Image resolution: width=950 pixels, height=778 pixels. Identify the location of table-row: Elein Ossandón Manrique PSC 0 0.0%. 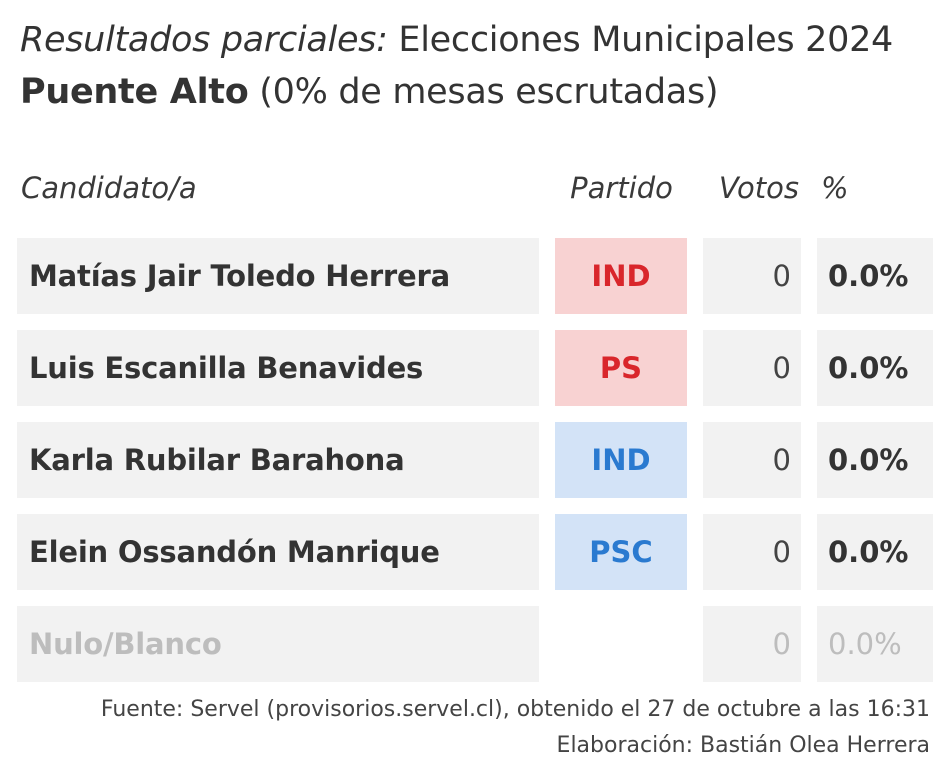
(475, 552).